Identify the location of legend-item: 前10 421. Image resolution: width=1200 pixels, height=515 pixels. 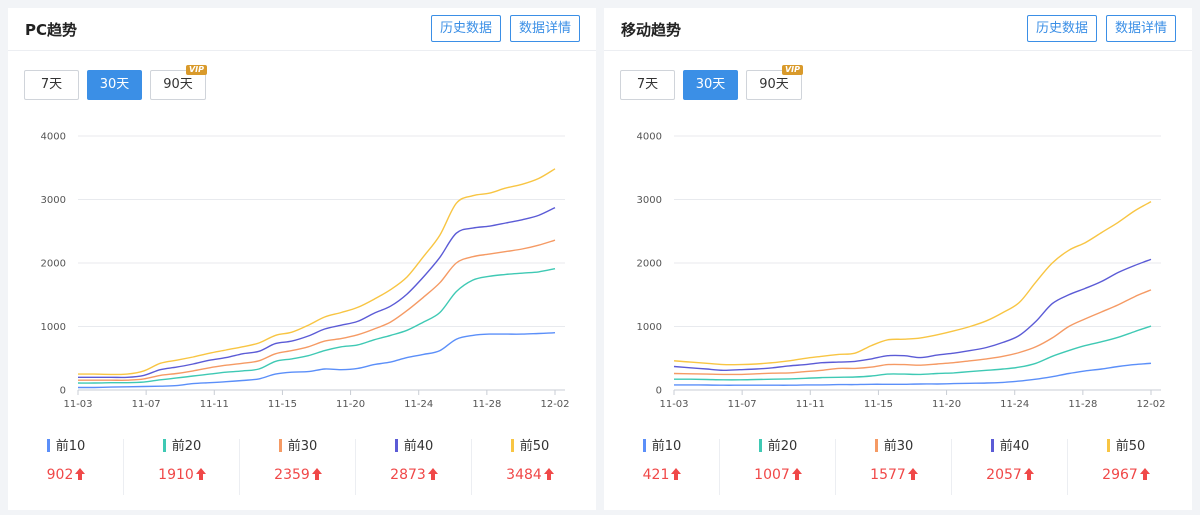
(662, 465).